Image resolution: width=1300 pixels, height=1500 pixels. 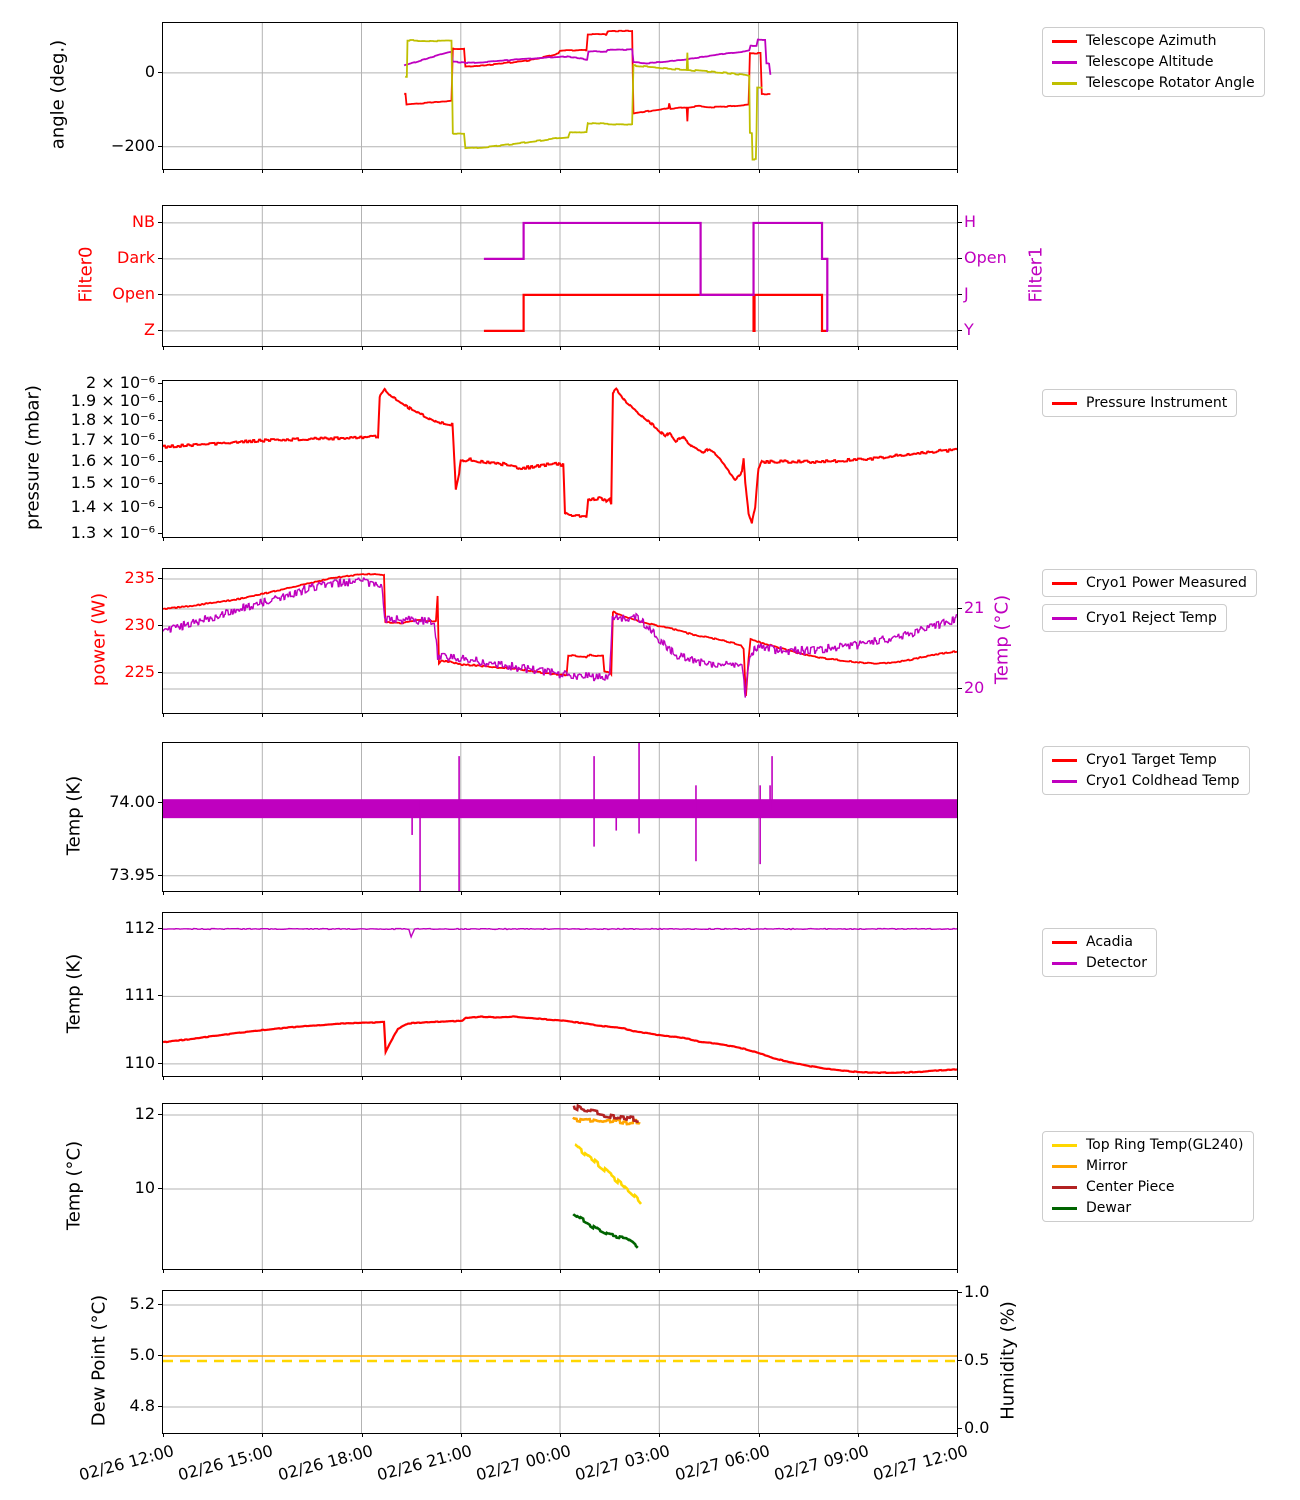 I want to click on plot-area-weather, so click(x=560, y=1362).